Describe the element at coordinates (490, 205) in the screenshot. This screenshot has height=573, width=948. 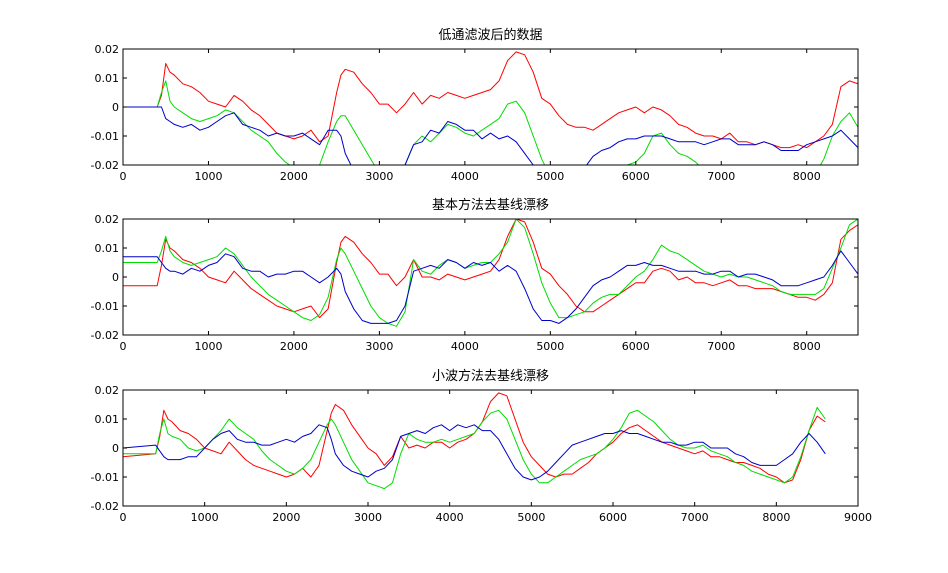
I see `chart-title: 基本方法去基线漂移` at that location.